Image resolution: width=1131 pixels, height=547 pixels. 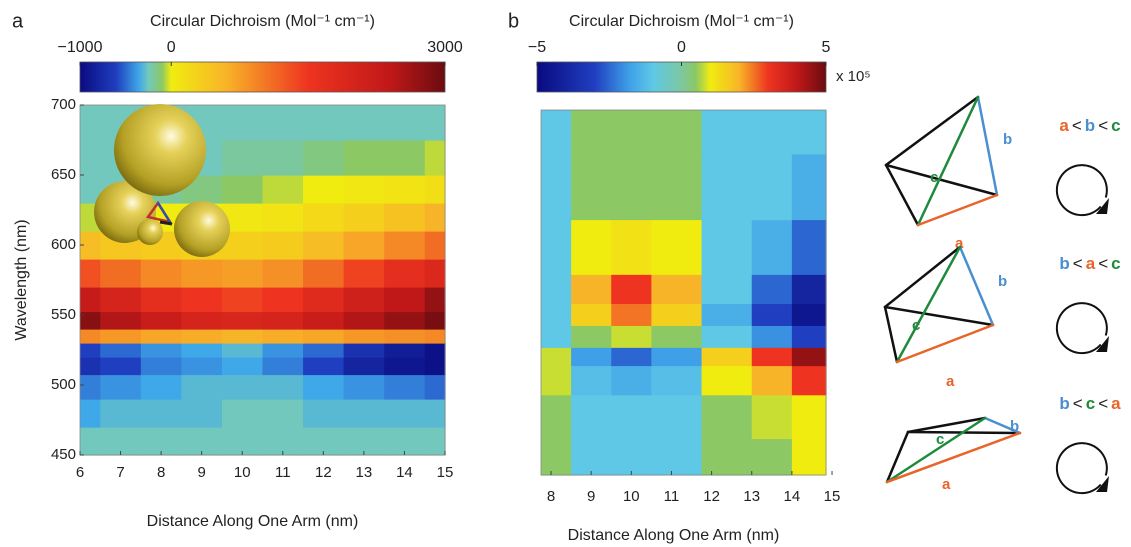 What do you see at coordinates (404, 472) in the screenshot?
I see `x-tick-label: 14` at bounding box center [404, 472].